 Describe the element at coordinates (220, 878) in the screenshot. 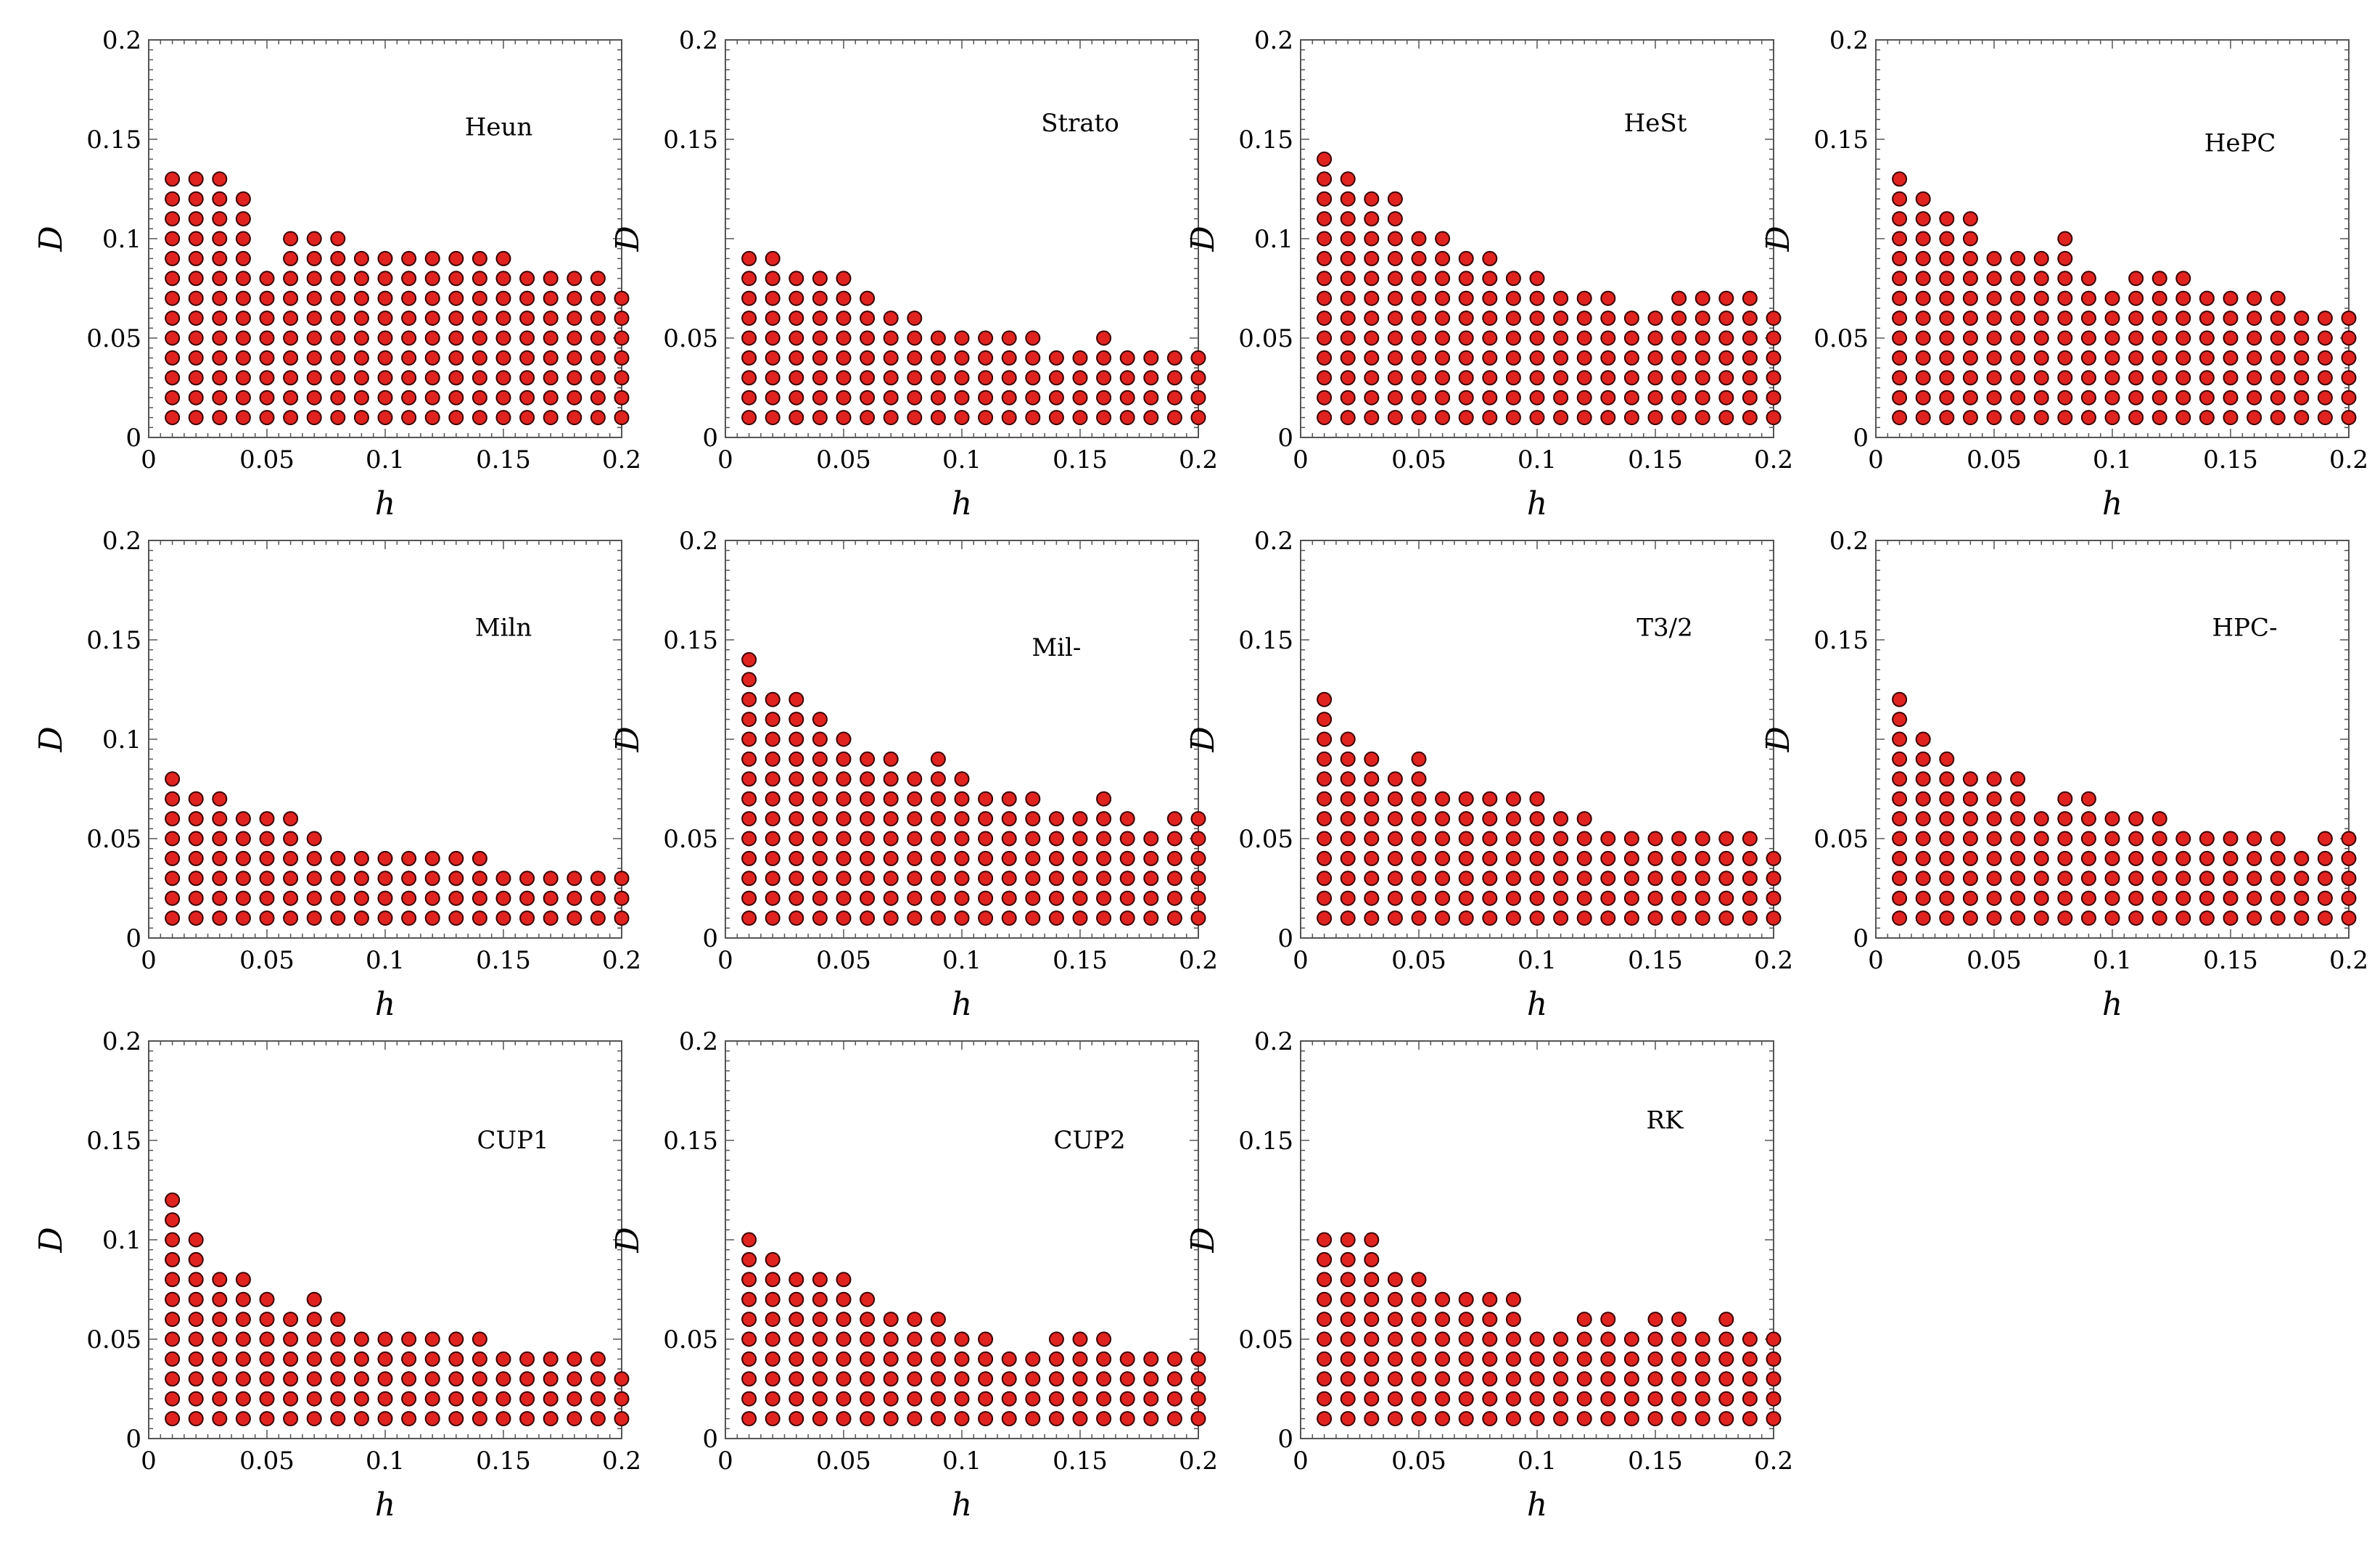

I see `data-point: h=0.03, D=0.03` at that location.